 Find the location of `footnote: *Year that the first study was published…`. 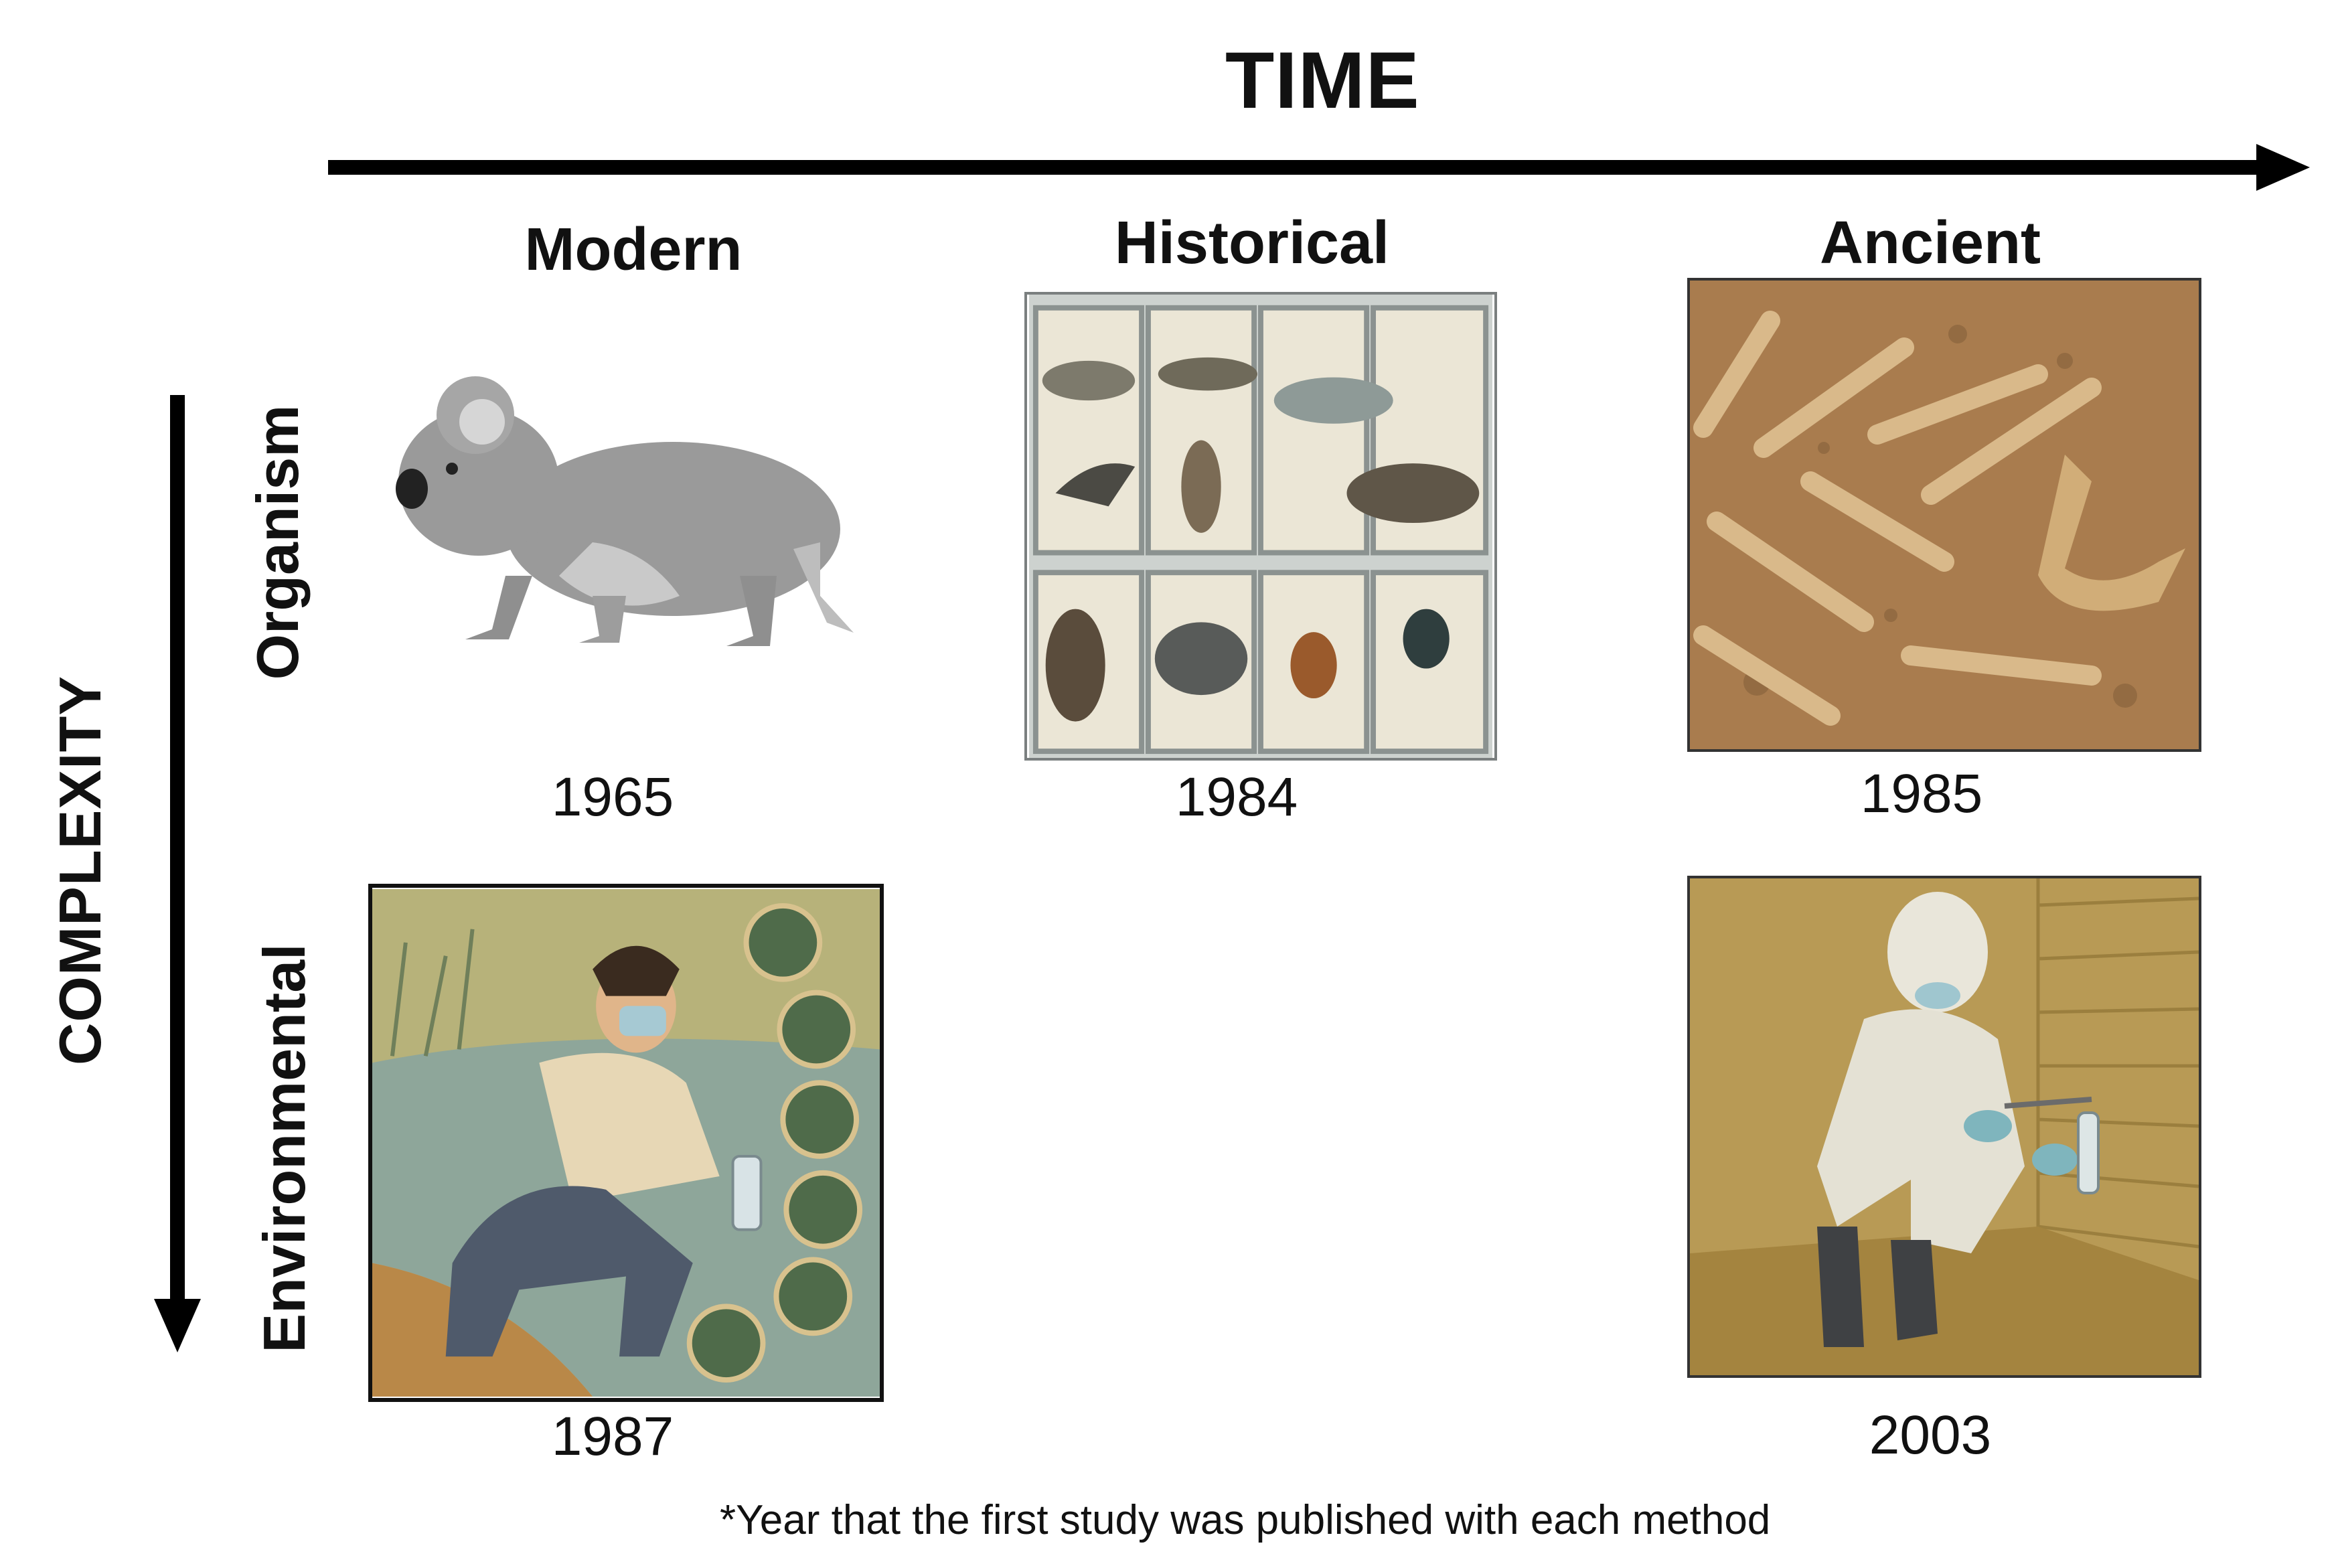

footnote: *Year that the first study was published… is located at coordinates (1245, 1520).